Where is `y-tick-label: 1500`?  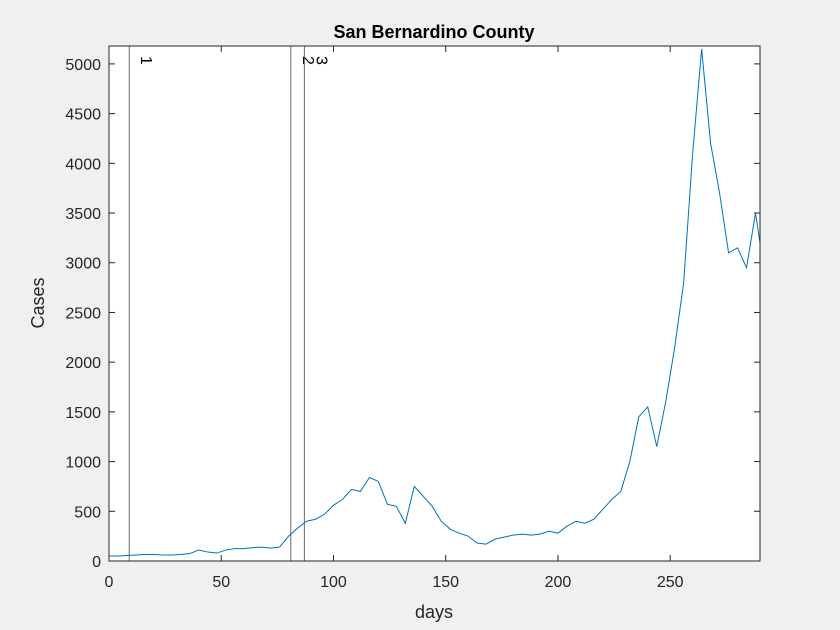
y-tick-label: 1500 is located at coordinates (83, 413).